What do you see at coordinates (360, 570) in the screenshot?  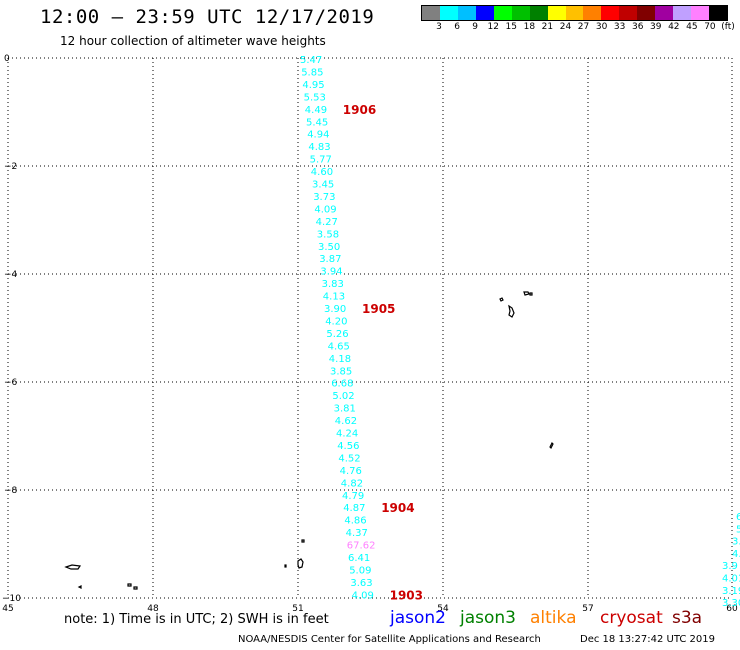 I see `wave-height-value: 5.09` at bounding box center [360, 570].